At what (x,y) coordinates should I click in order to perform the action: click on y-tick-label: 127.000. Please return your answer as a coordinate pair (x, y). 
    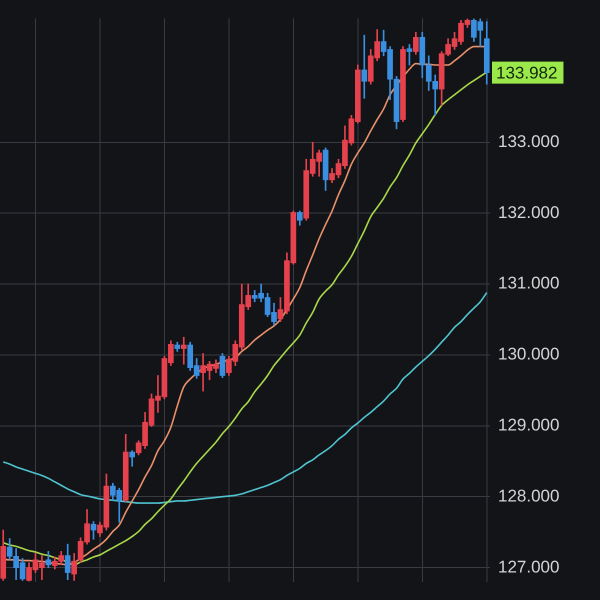
    Looking at the image, I should click on (529, 566).